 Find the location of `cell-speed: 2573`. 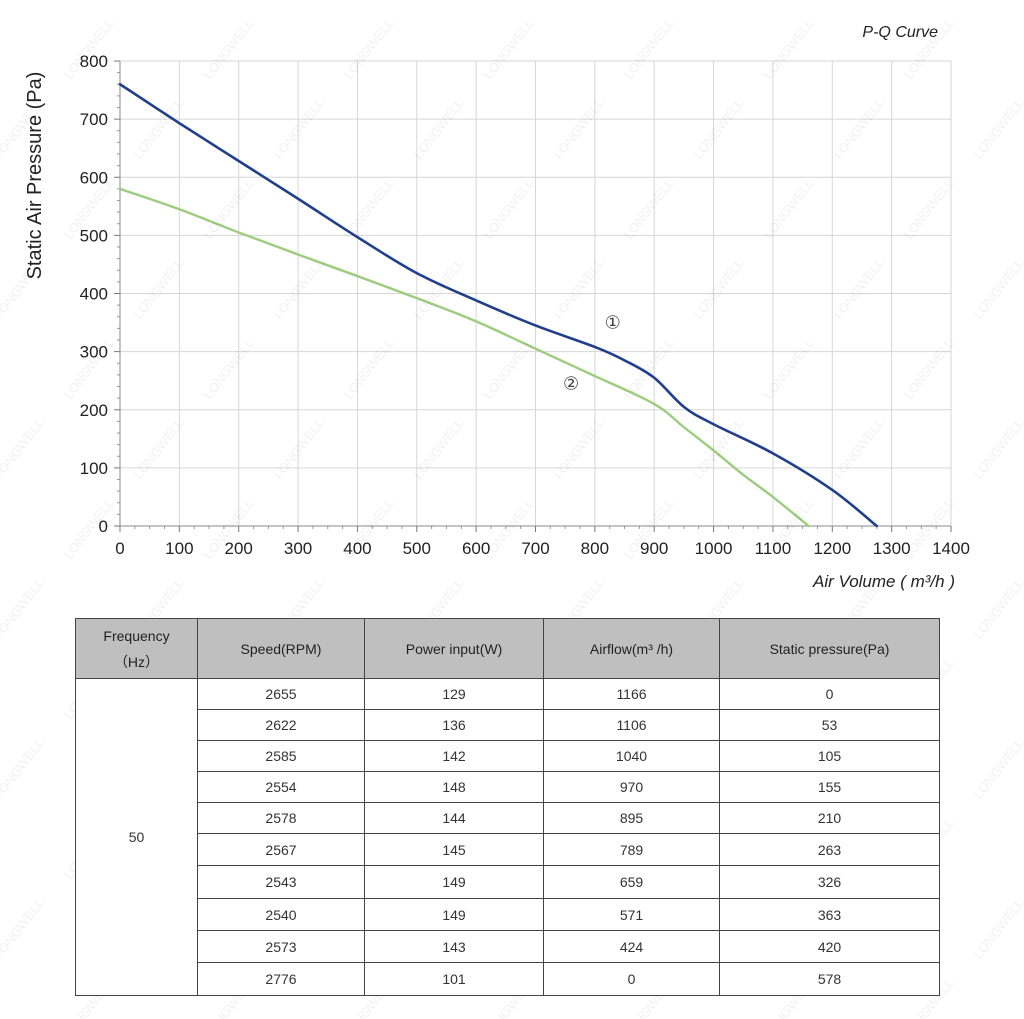

cell-speed: 2573 is located at coordinates (281, 946).